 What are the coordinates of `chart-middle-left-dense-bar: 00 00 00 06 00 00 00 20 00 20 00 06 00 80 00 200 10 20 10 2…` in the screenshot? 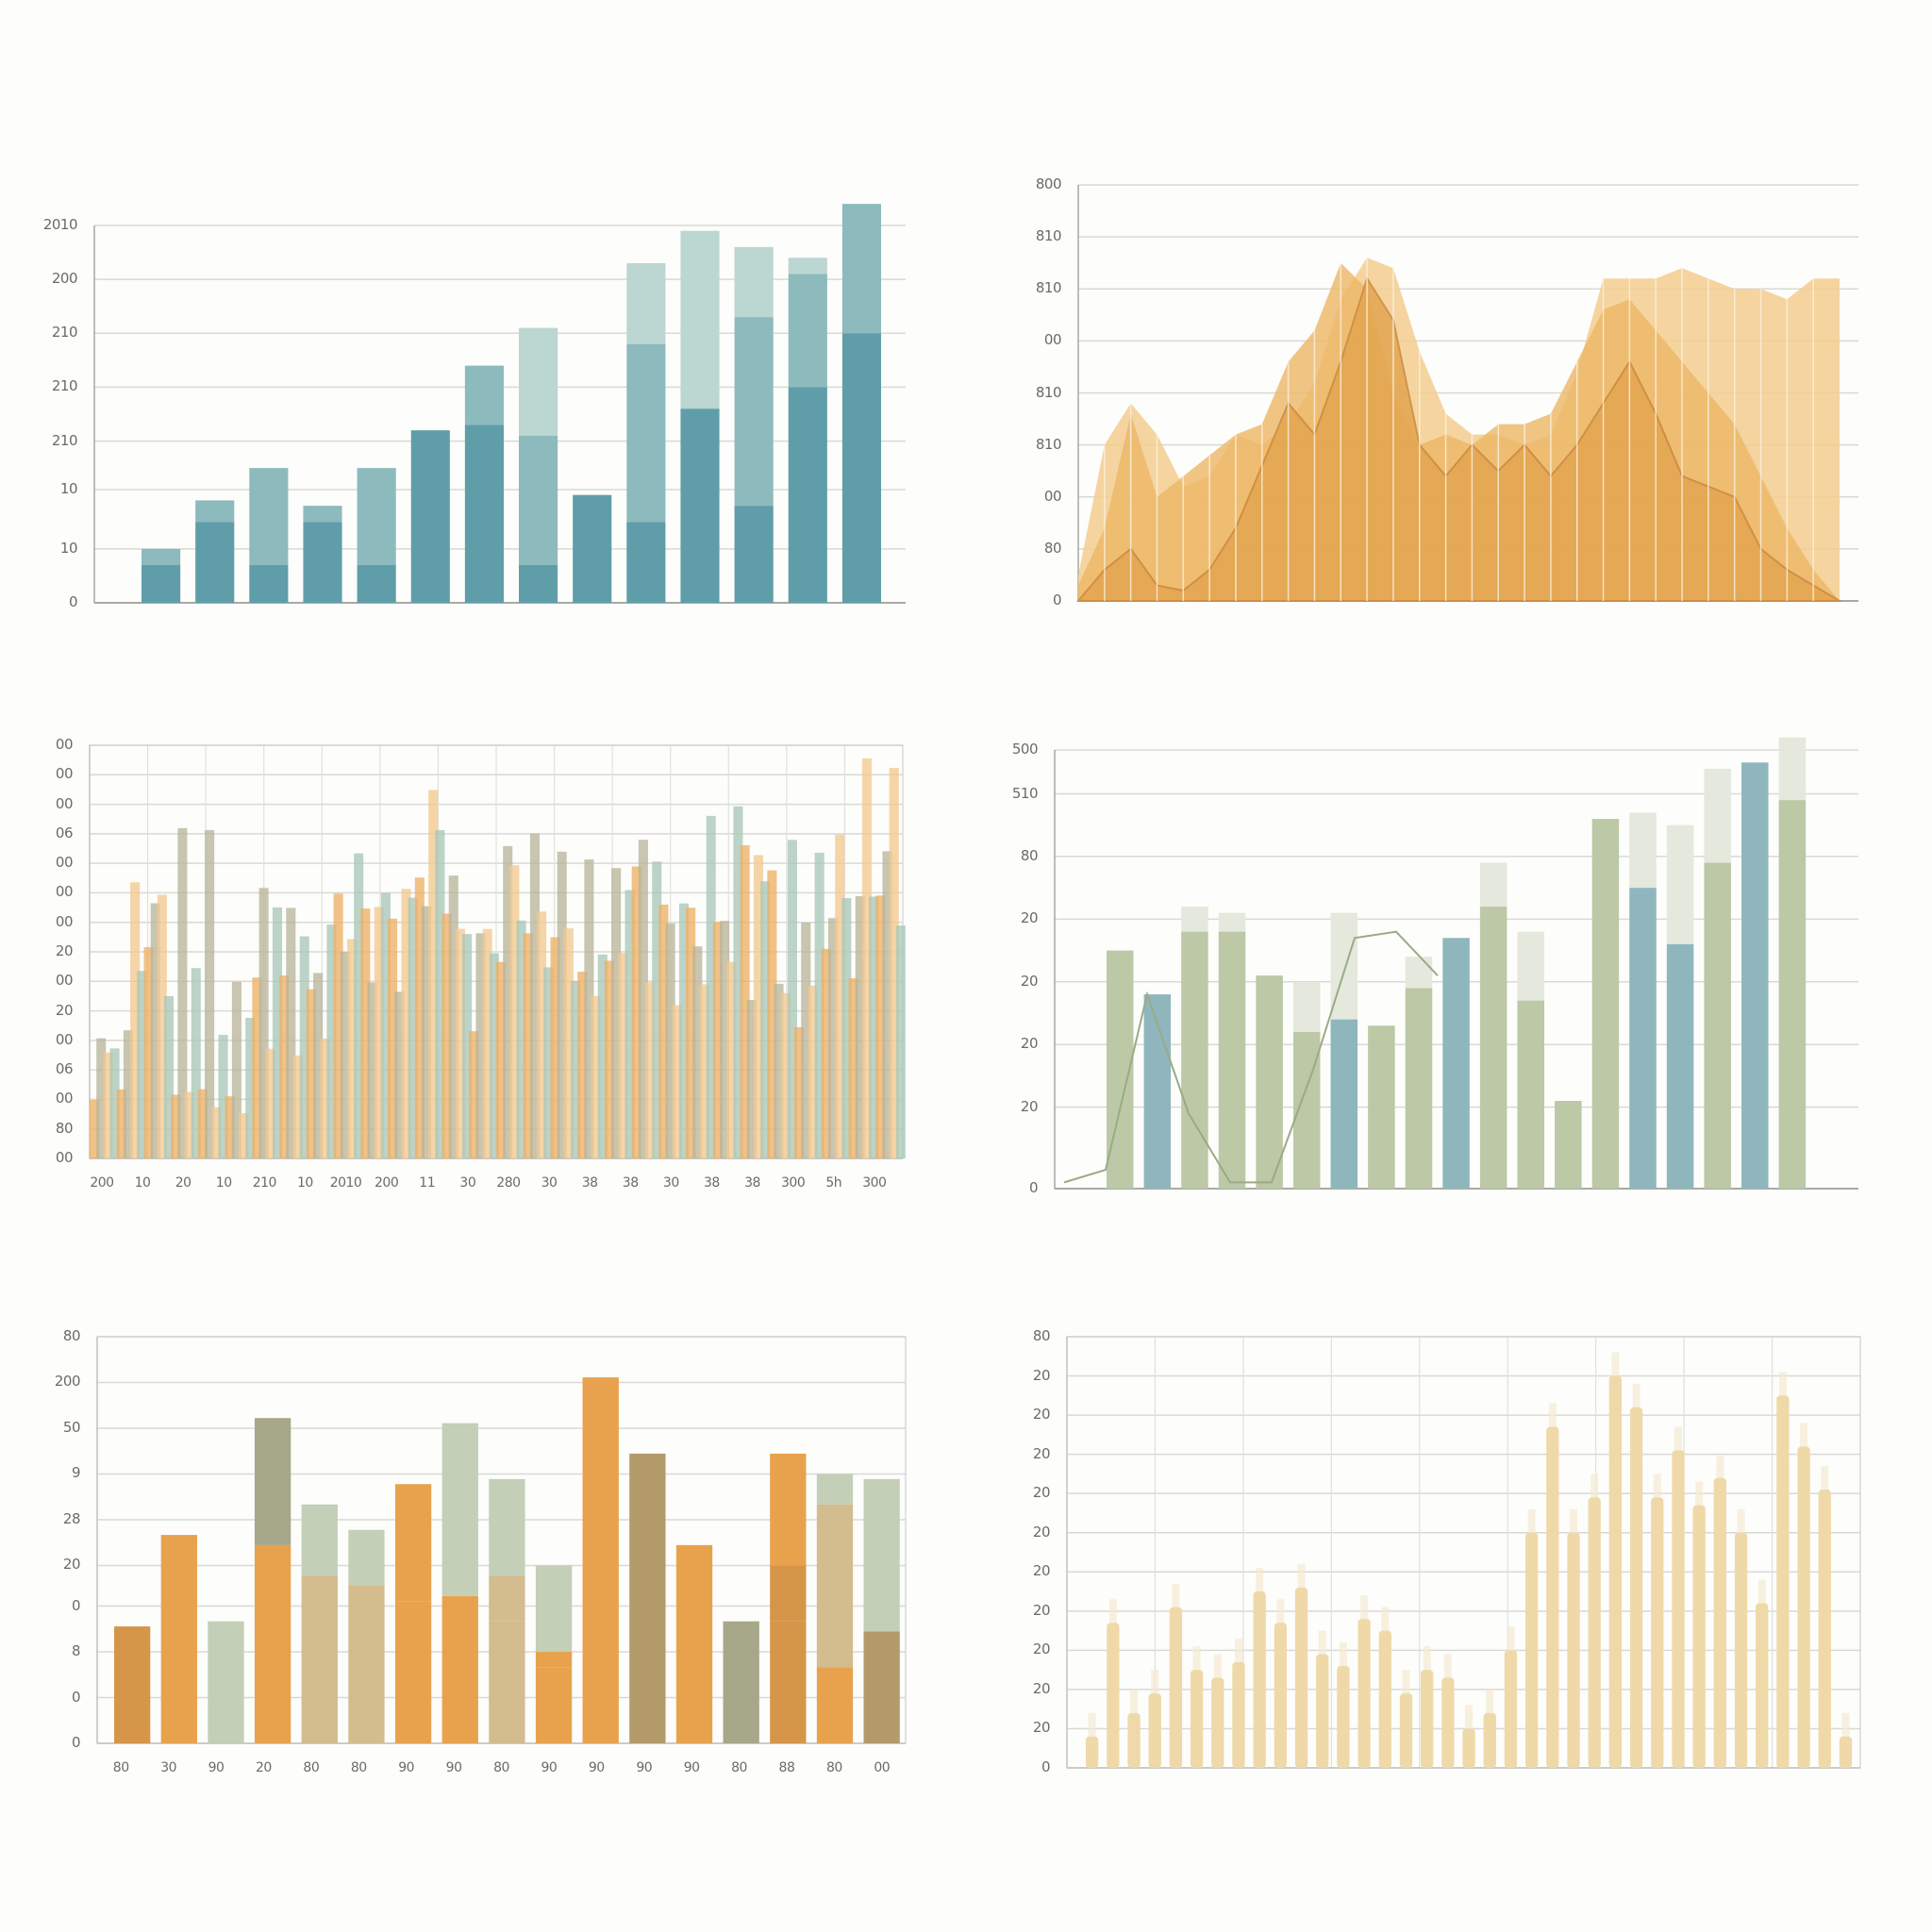 It's located at (481, 964).